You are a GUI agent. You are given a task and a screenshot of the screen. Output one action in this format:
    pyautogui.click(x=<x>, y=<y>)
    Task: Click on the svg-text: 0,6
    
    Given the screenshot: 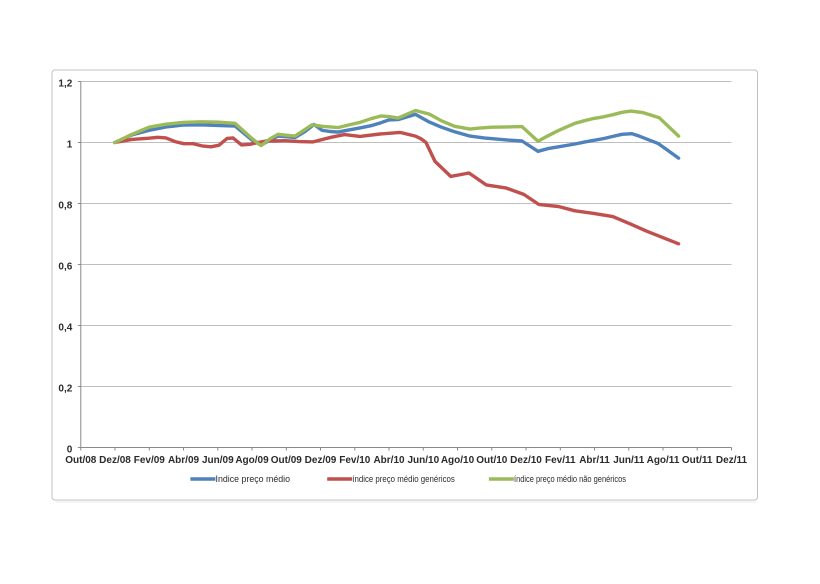 What is the action you would take?
    pyautogui.click(x=65, y=267)
    